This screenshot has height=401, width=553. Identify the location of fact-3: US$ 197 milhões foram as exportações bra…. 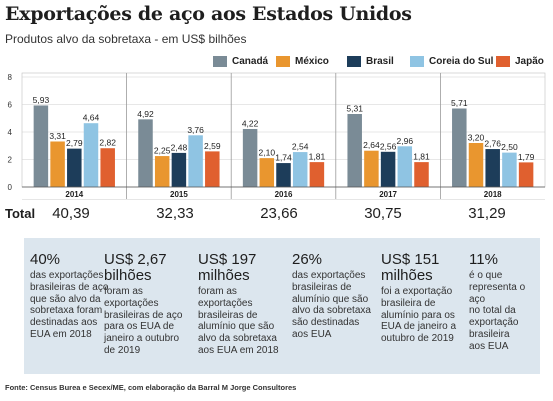
(244, 304).